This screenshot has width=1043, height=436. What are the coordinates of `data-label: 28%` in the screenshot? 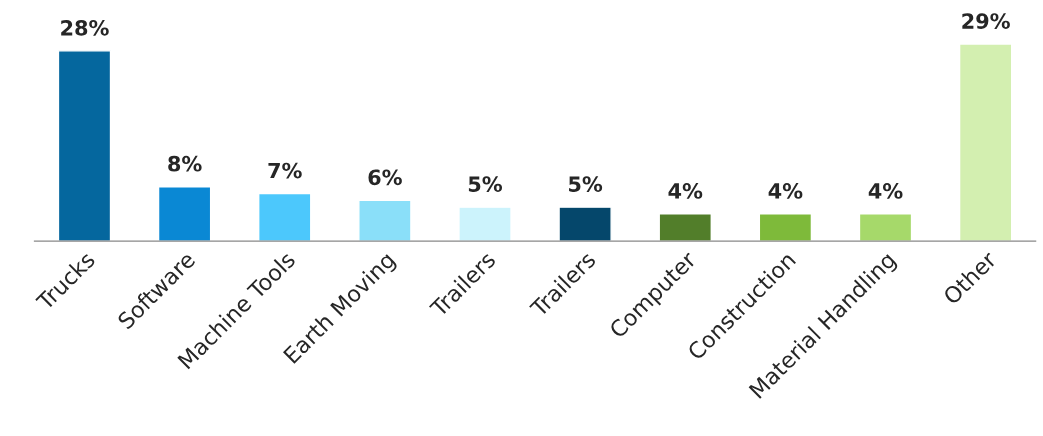 It's located at (85, 27).